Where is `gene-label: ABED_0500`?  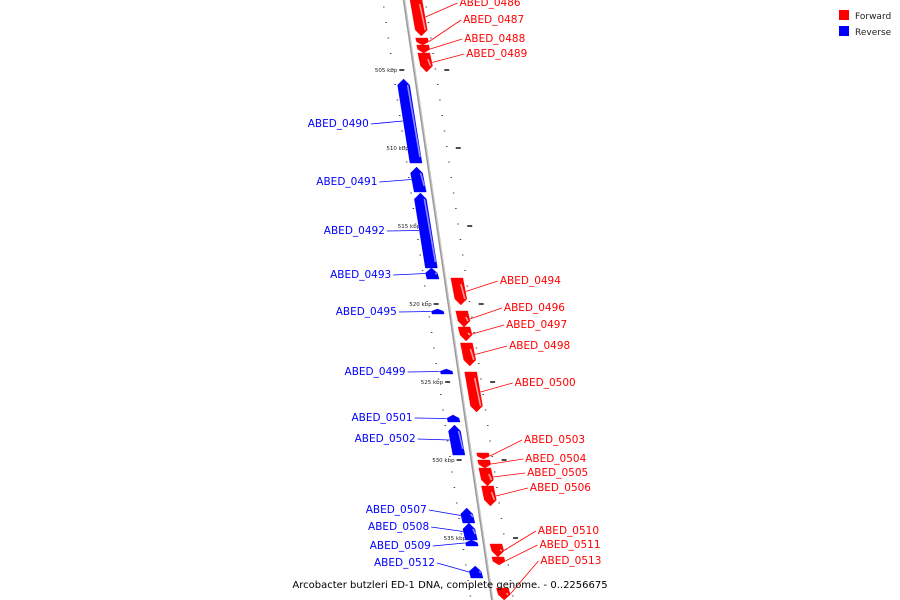
gene-label: ABED_0500 is located at coordinates (545, 383).